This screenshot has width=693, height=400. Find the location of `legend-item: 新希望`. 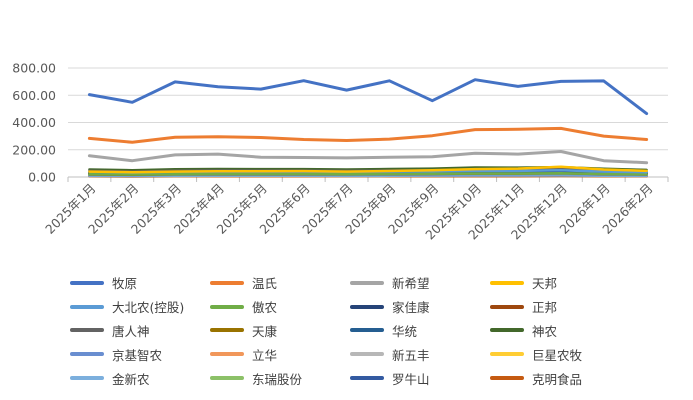

legend-item: 新希望 is located at coordinates (420, 283).